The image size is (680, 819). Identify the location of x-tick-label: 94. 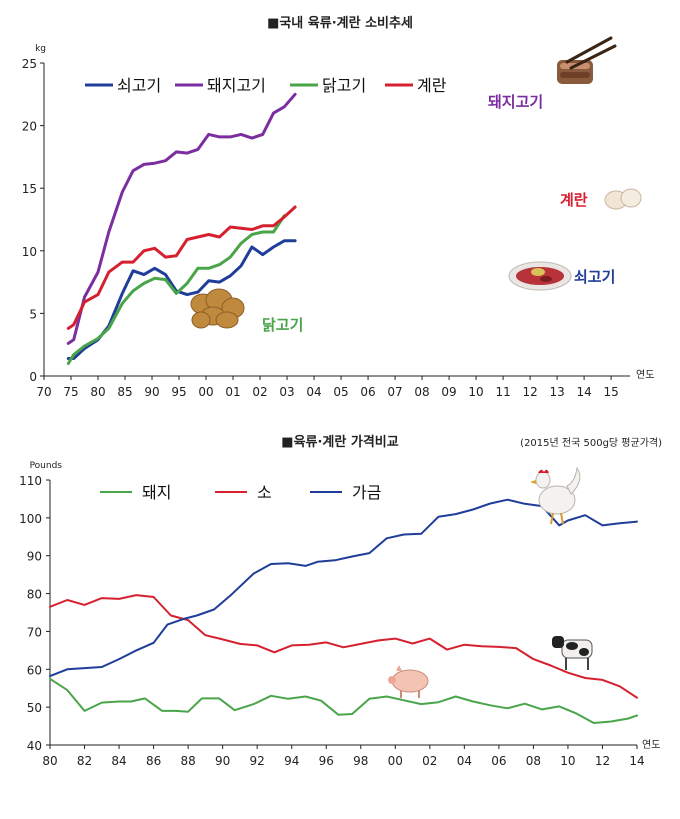
(291, 761).